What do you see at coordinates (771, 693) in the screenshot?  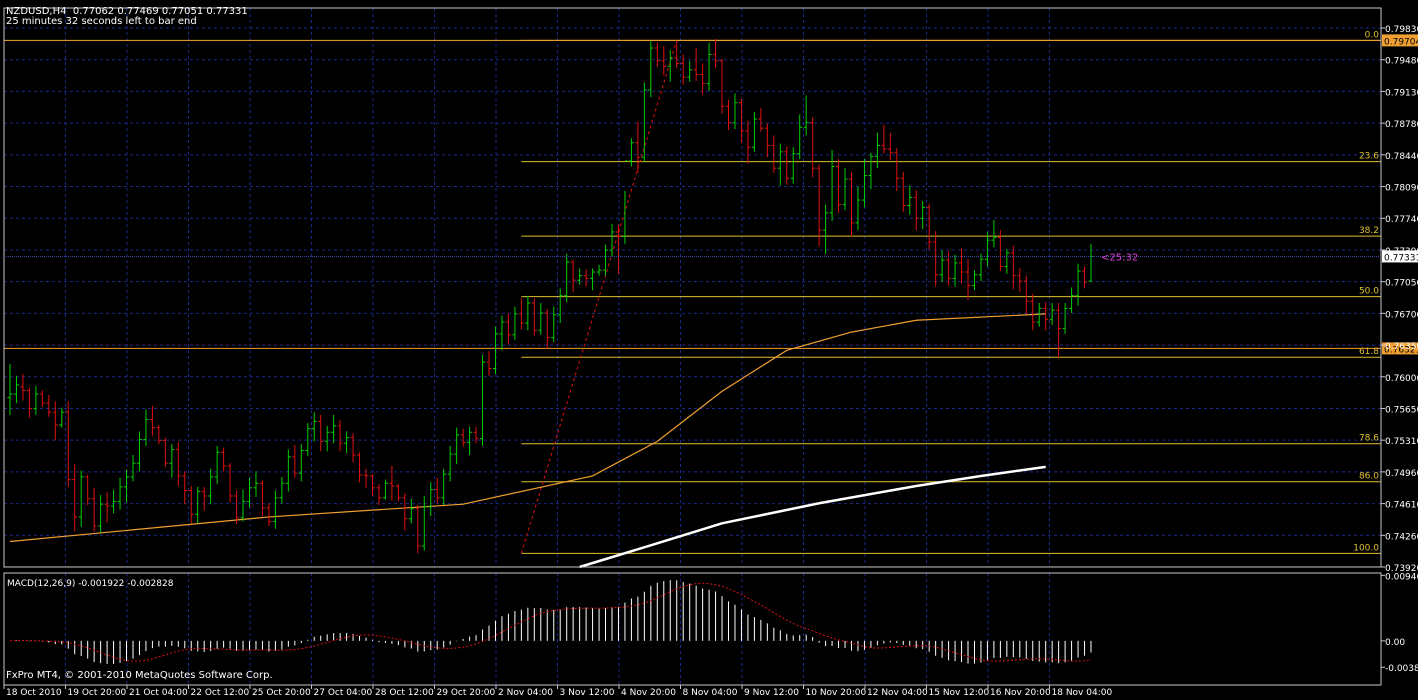 I see `x-tick-label: 9 Nov 12:00` at bounding box center [771, 693].